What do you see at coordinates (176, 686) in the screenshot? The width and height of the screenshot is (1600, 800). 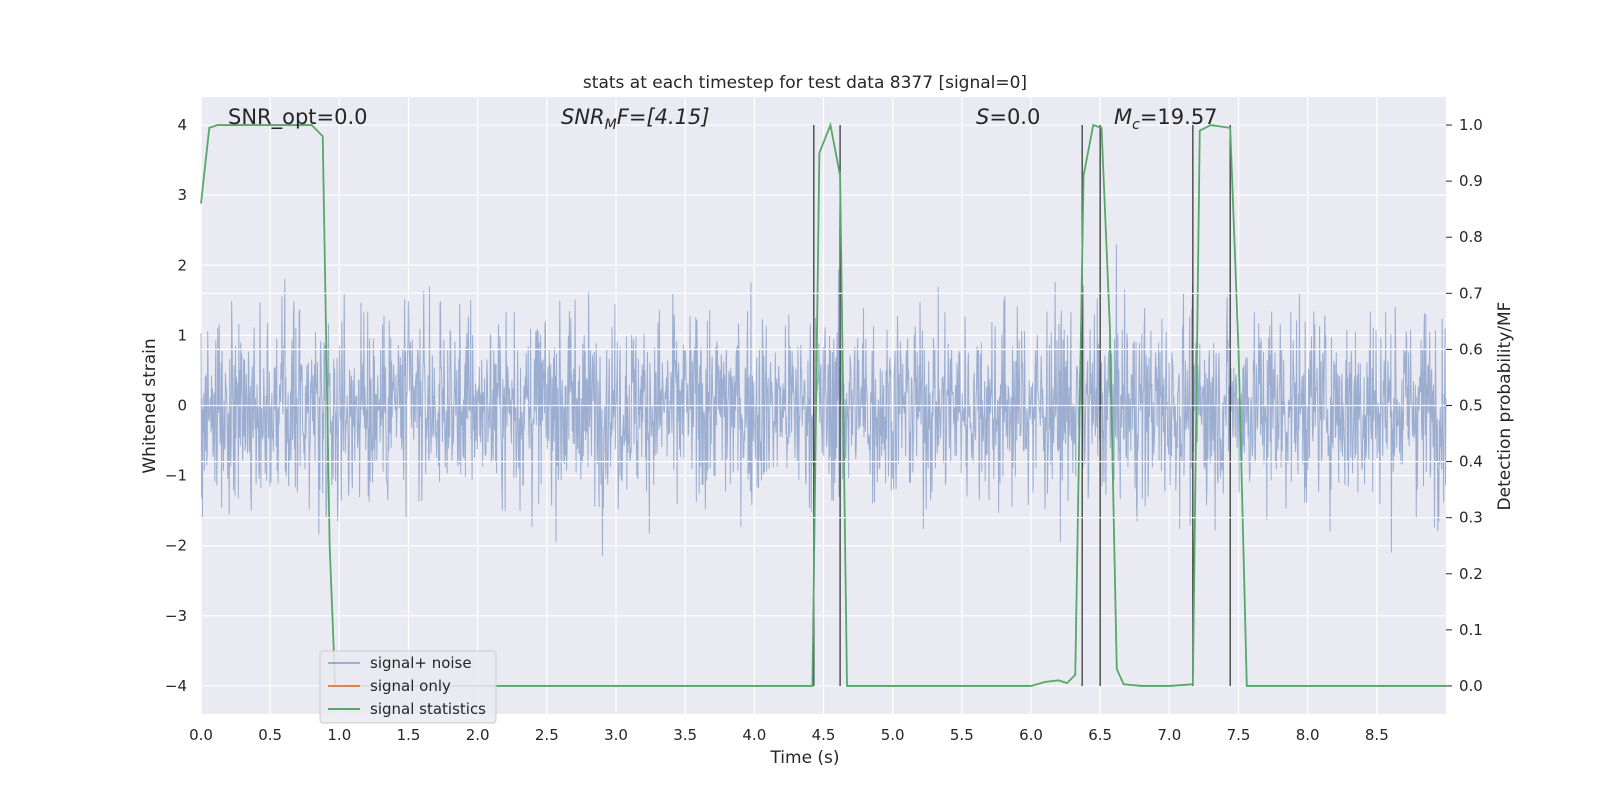 I see `y-tick-label-left-8: −4` at bounding box center [176, 686].